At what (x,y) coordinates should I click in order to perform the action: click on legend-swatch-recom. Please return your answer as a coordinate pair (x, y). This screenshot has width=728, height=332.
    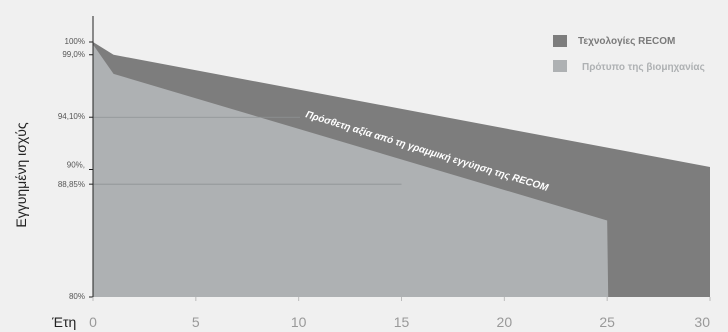
    Looking at the image, I should click on (560, 41).